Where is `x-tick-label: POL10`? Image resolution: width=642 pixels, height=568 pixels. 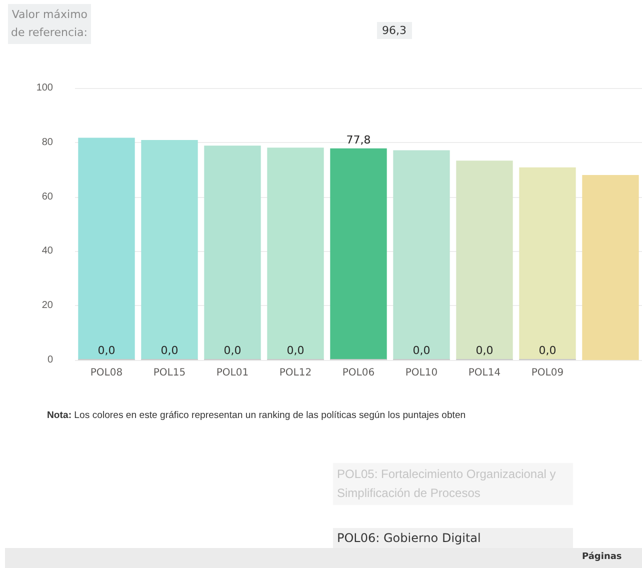 x-tick-label: POL10 is located at coordinates (421, 373).